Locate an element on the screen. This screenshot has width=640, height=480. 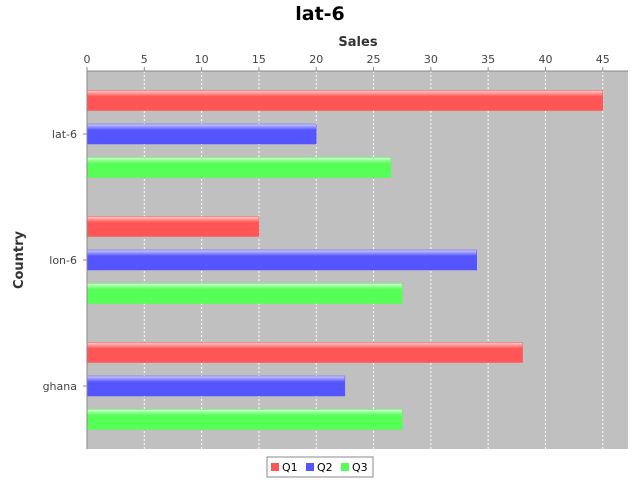
x-tick-label: 30 is located at coordinates (431, 59).